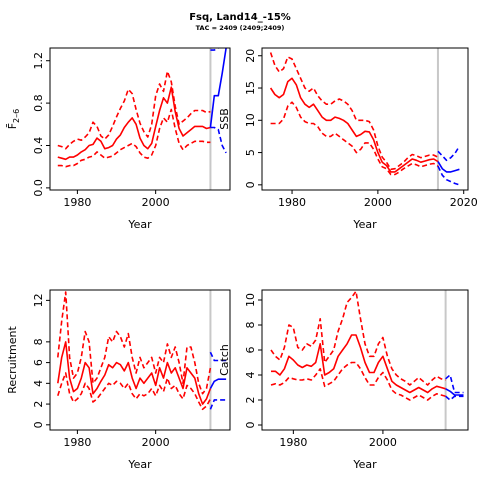 This screenshot has height=480, width=480. I want to click on figure-subtitle: TAC = 2409 (2409;2409), so click(240, 28).